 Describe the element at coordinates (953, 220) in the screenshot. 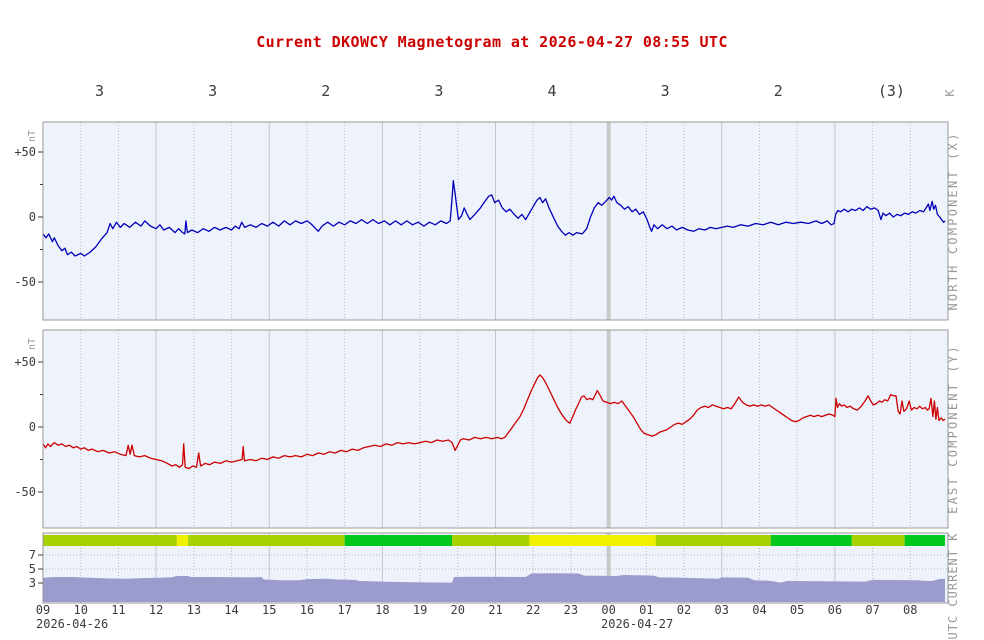

I see `right-axis-label: NORTH COMPONENT (X)` at that location.